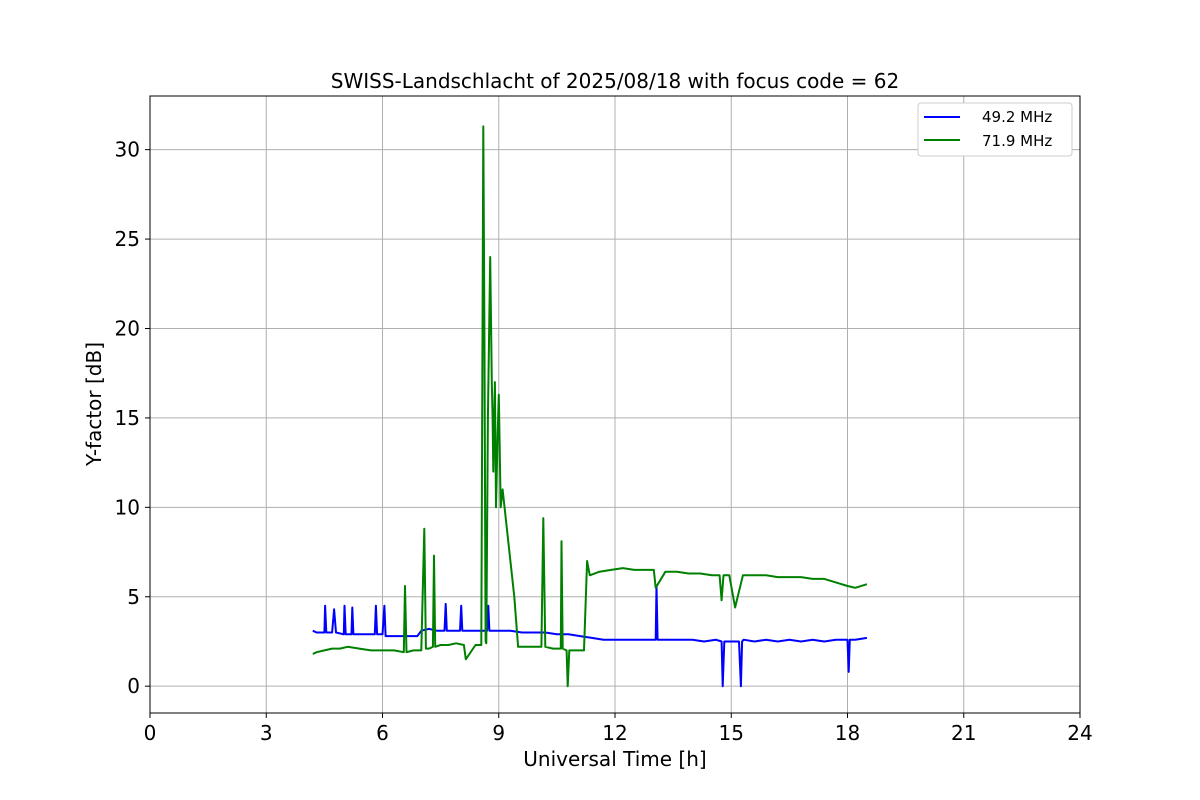  What do you see at coordinates (133, 686) in the screenshot?
I see `y-tick-label: 0` at bounding box center [133, 686].